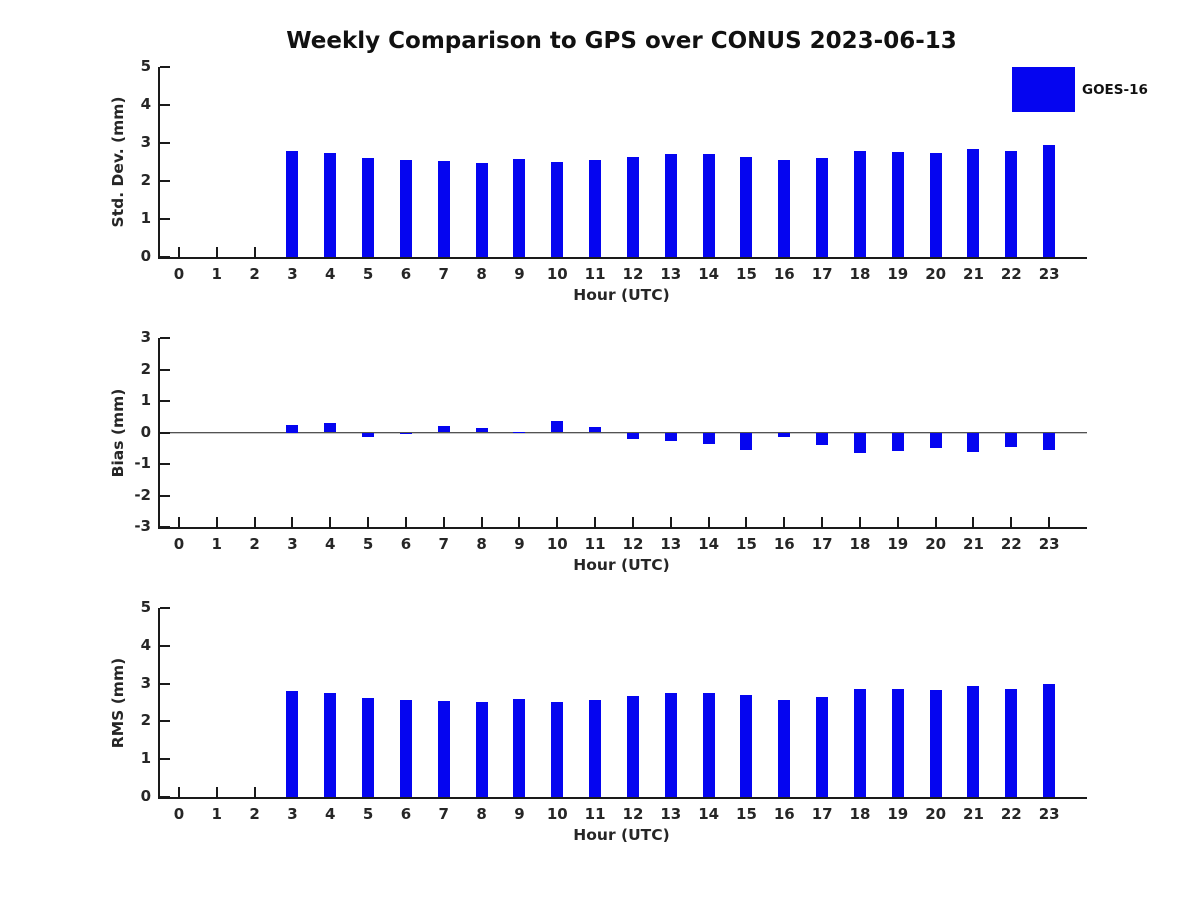 The height and width of the screenshot is (900, 1200). I want to click on stddev-x-axis-label: Hour (UTC), so click(621, 295).